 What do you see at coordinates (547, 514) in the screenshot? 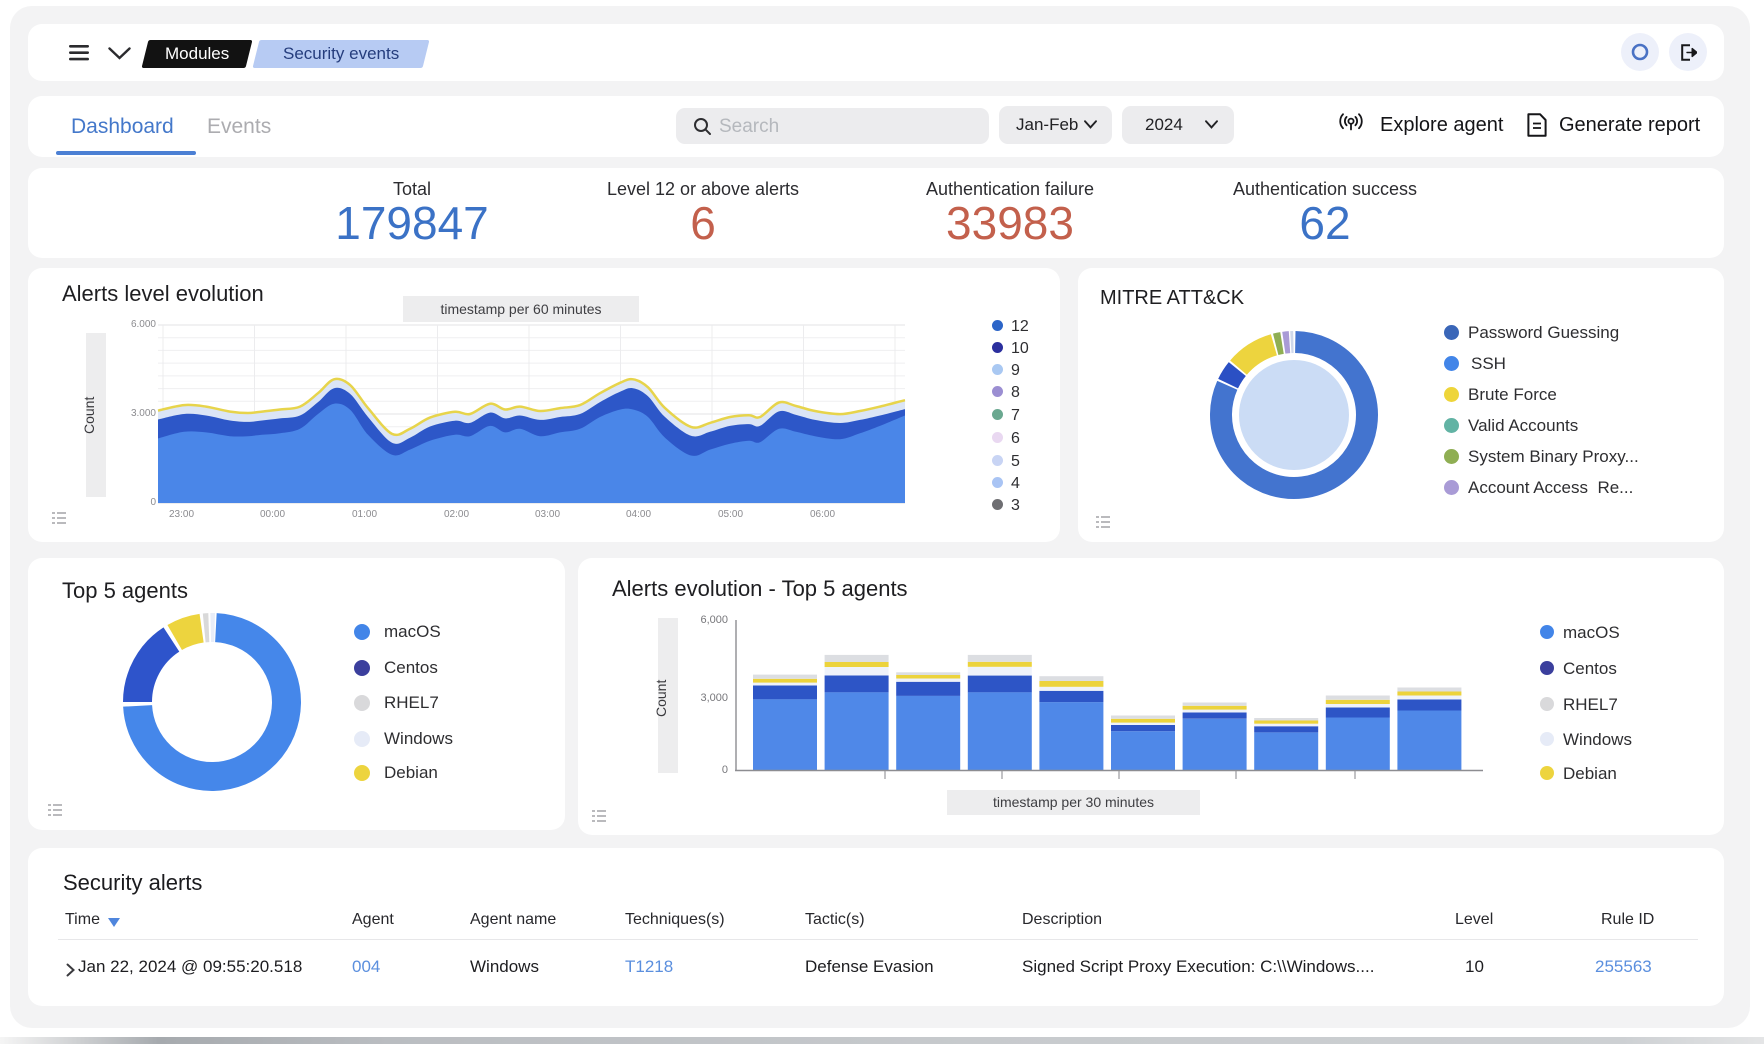
I see `svg-text: 03:00` at bounding box center [547, 514].